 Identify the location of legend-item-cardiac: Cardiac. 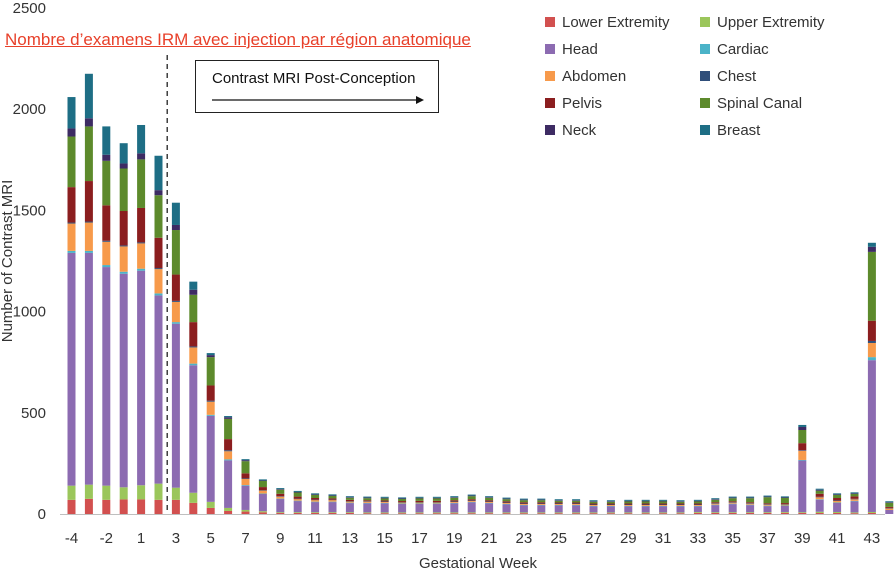
(734, 49).